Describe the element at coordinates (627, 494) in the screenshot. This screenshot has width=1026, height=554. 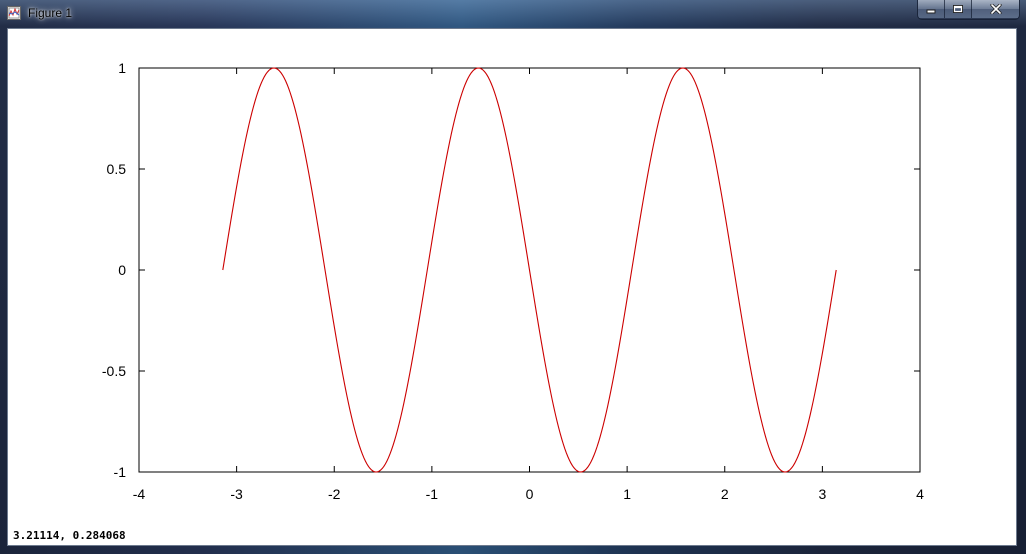
I see `x-tick-label: 1` at that location.